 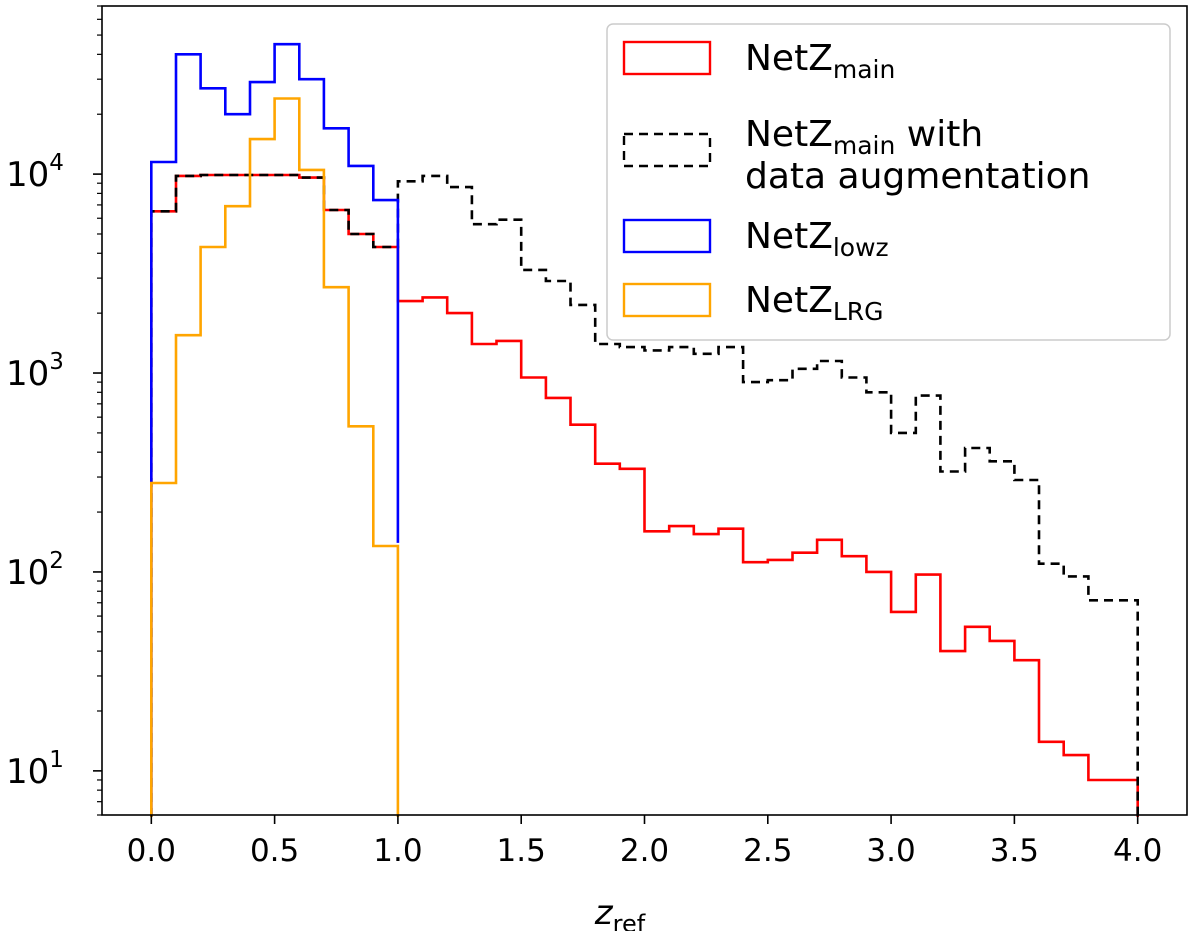 What do you see at coordinates (814, 303) in the screenshot?
I see `legend-label: NetZLRG` at bounding box center [814, 303].